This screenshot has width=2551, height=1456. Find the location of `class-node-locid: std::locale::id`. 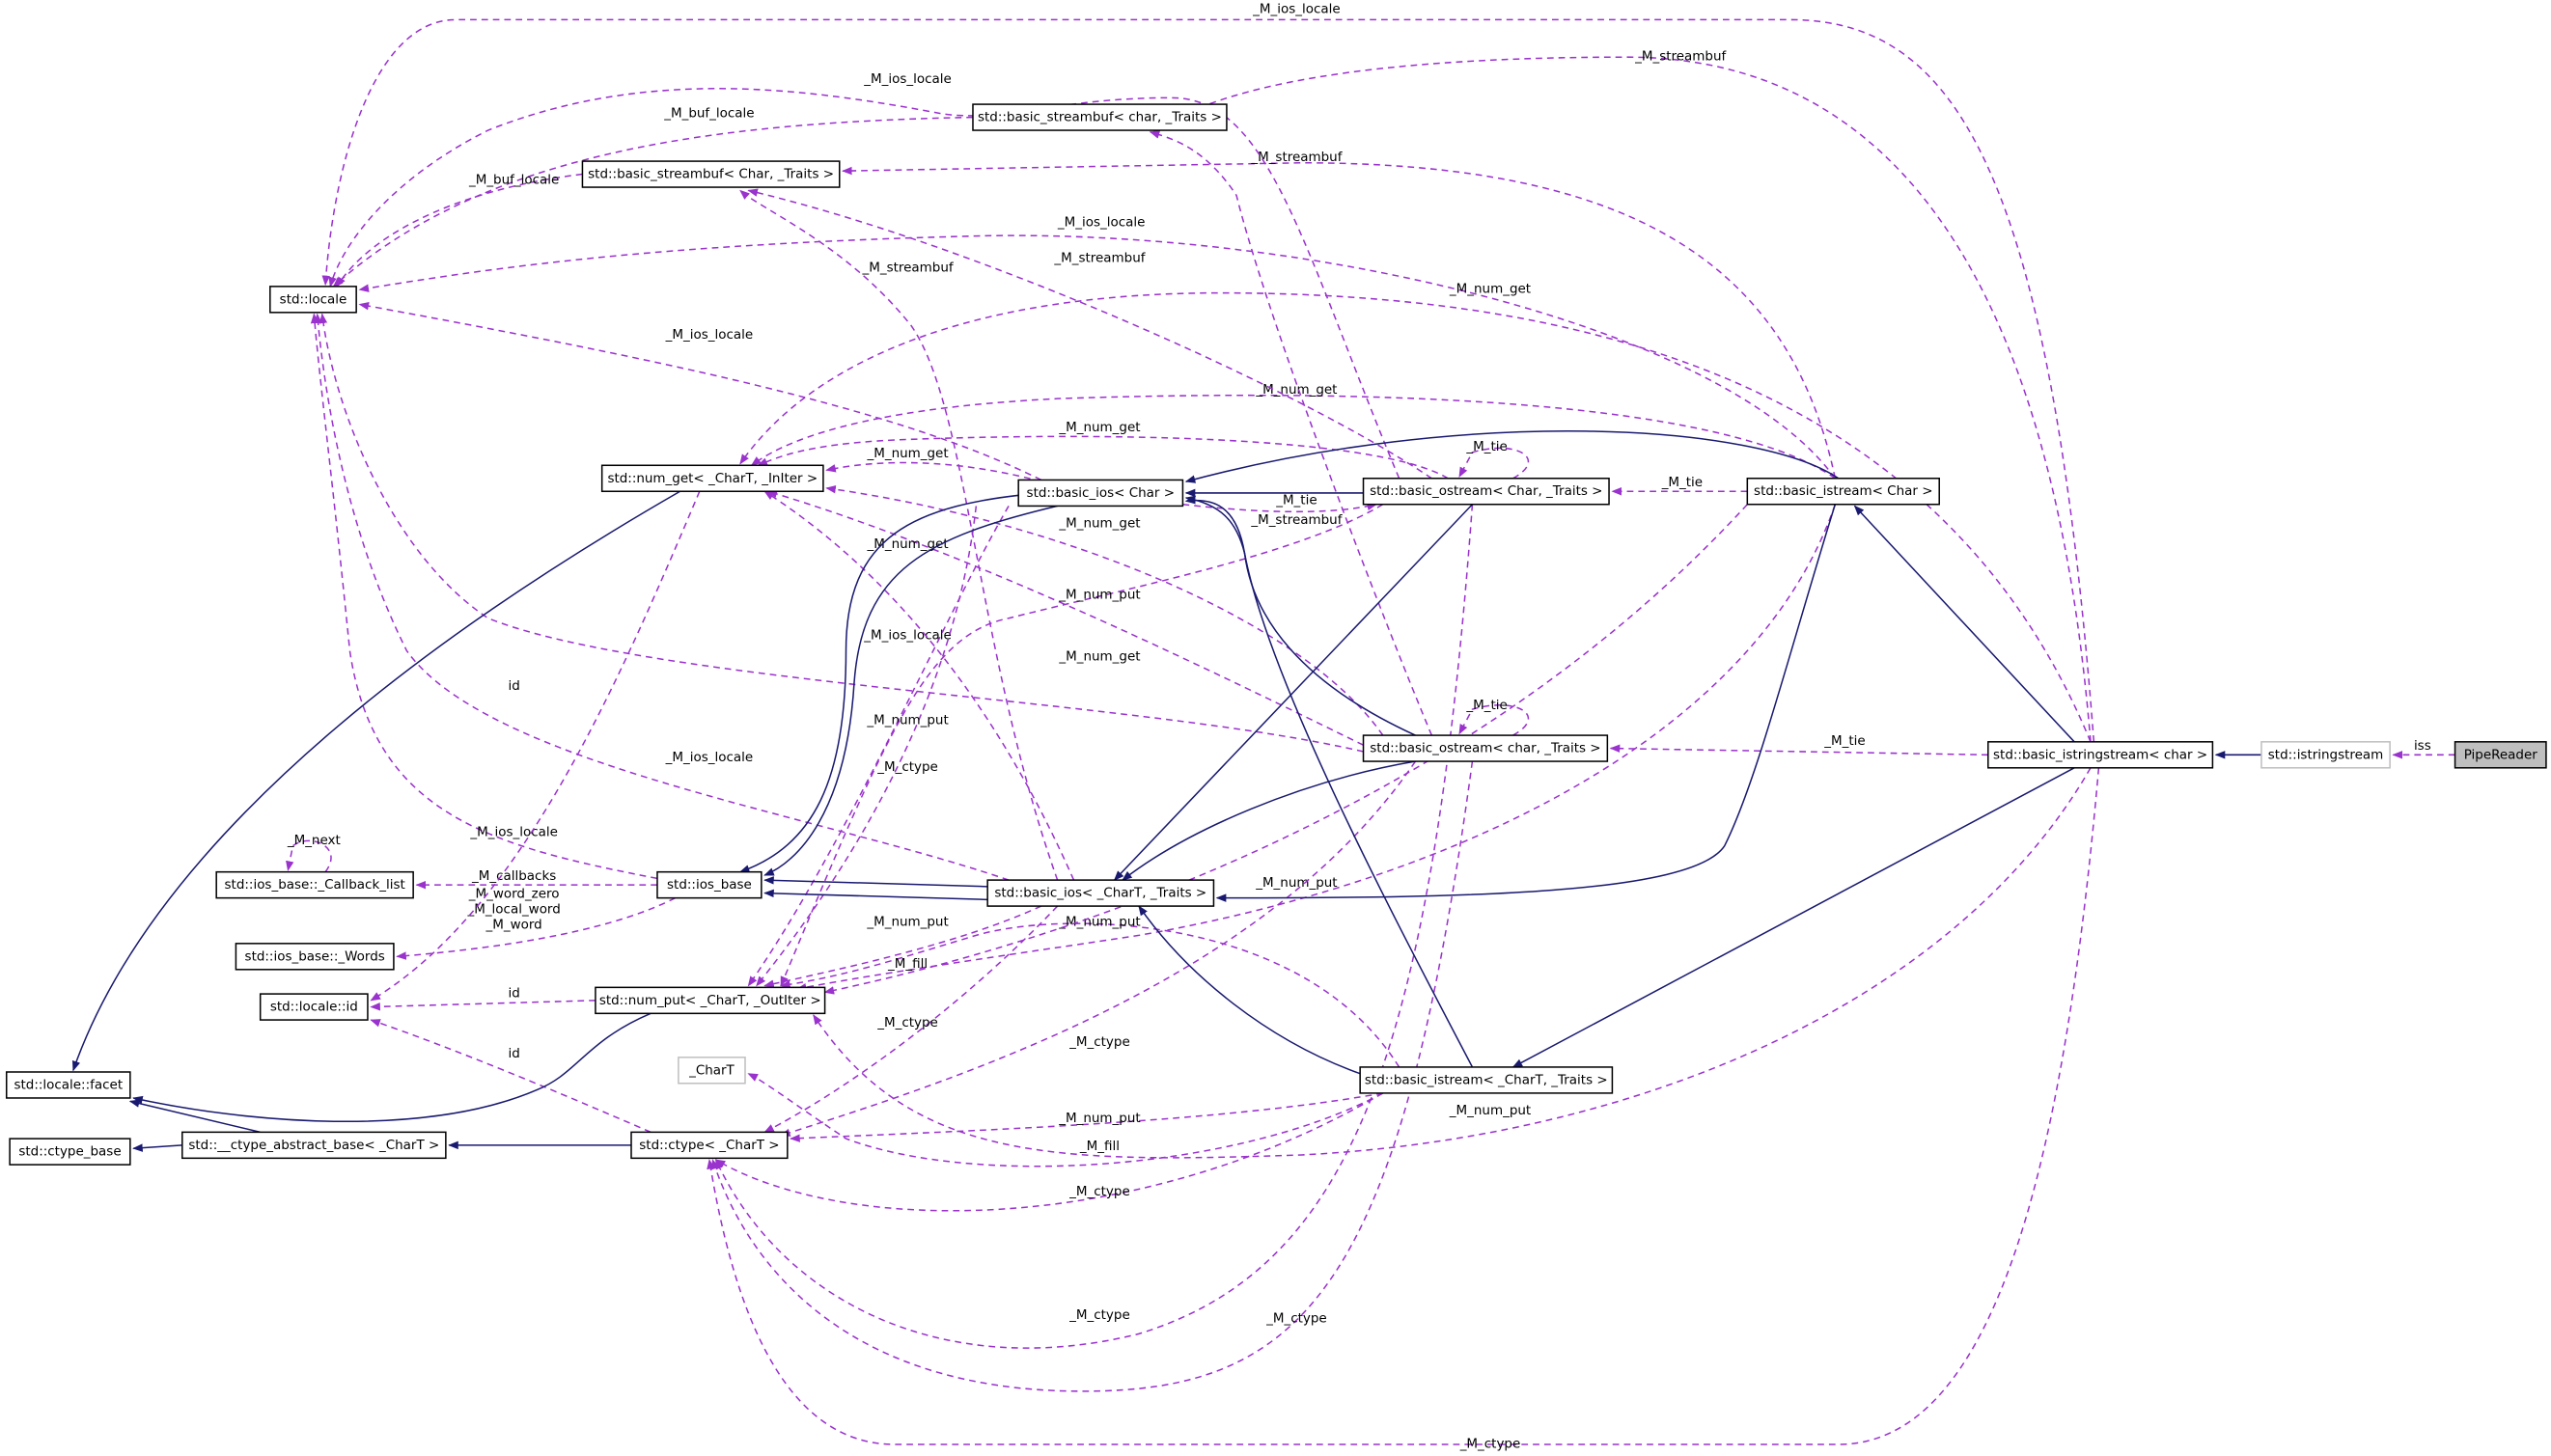

class-node-locid: std::locale::id is located at coordinates (314, 1007).